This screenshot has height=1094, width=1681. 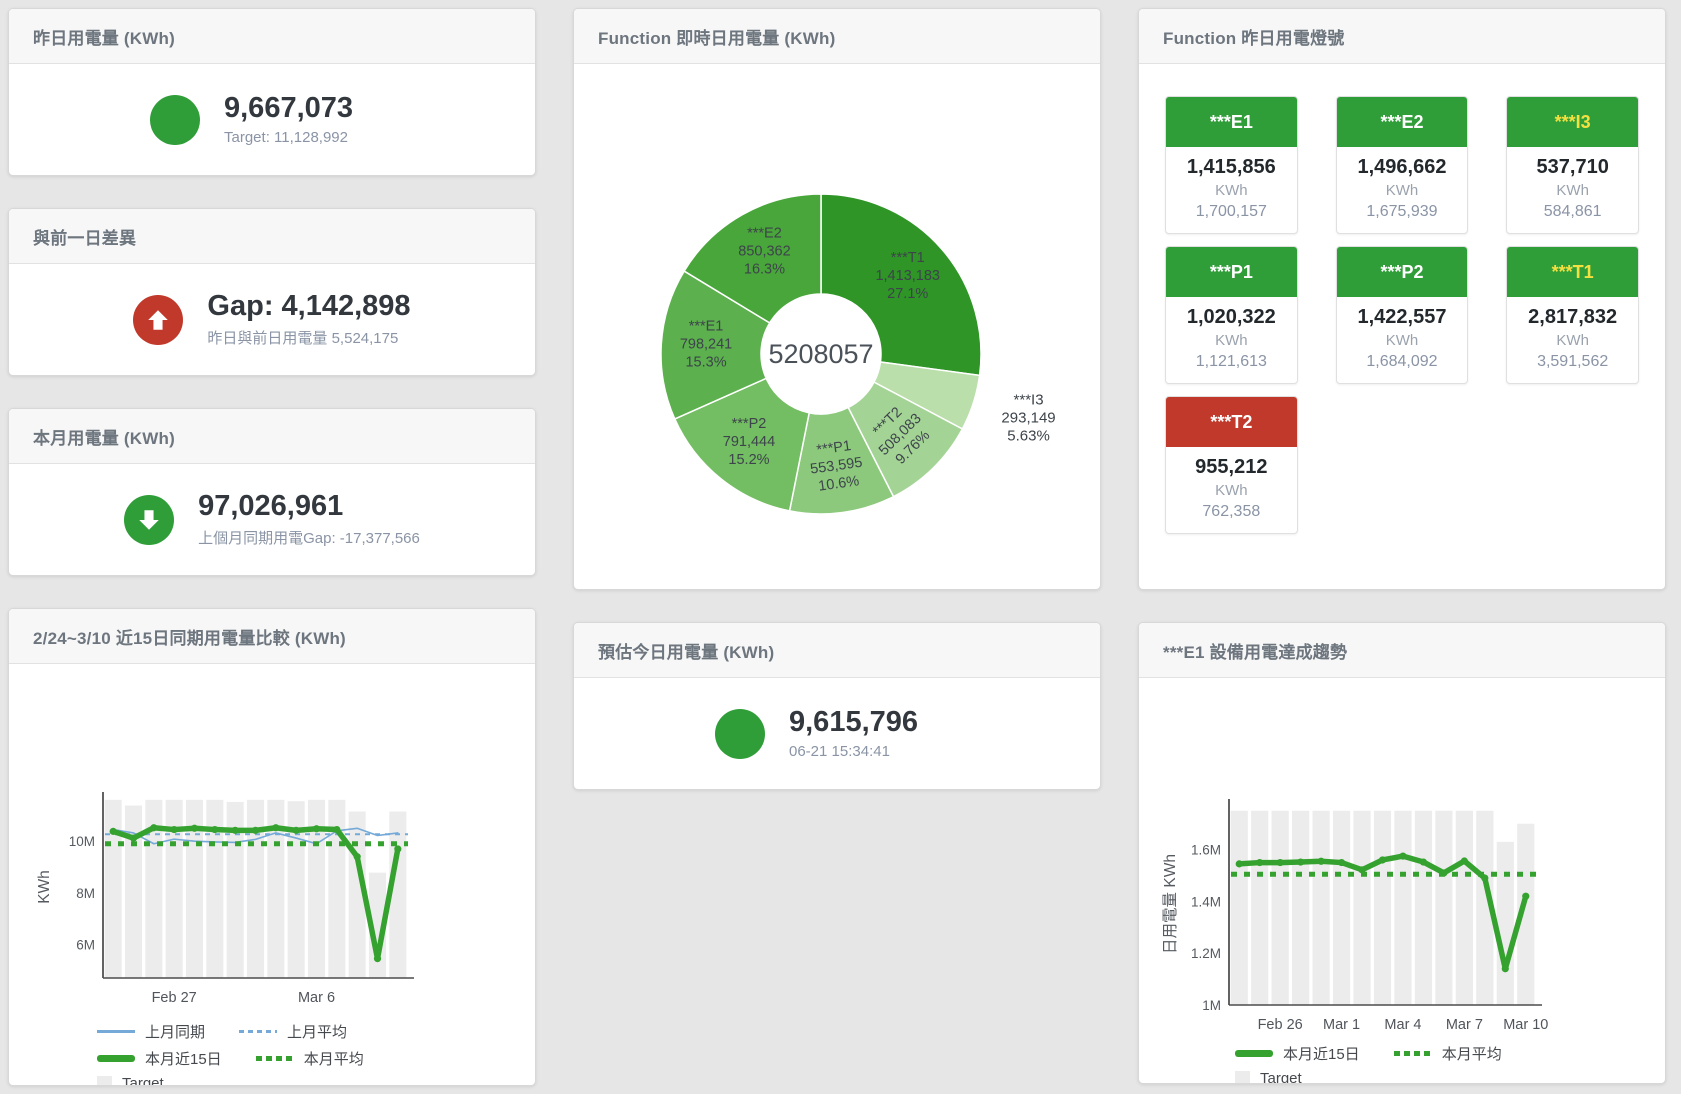 I want to click on lamp-tile: ***T1 2,817,832 KWh 3,591,562, so click(x=1572, y=315).